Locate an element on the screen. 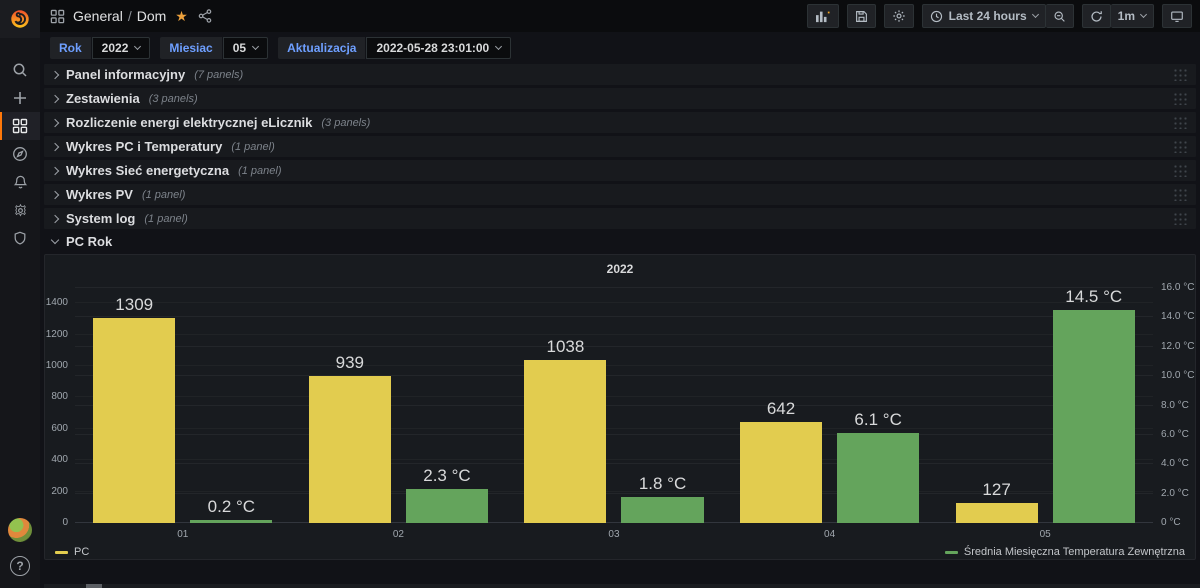 This screenshot has width=1200, height=588. variable-value-dropdown: 2022 is located at coordinates (121, 48).